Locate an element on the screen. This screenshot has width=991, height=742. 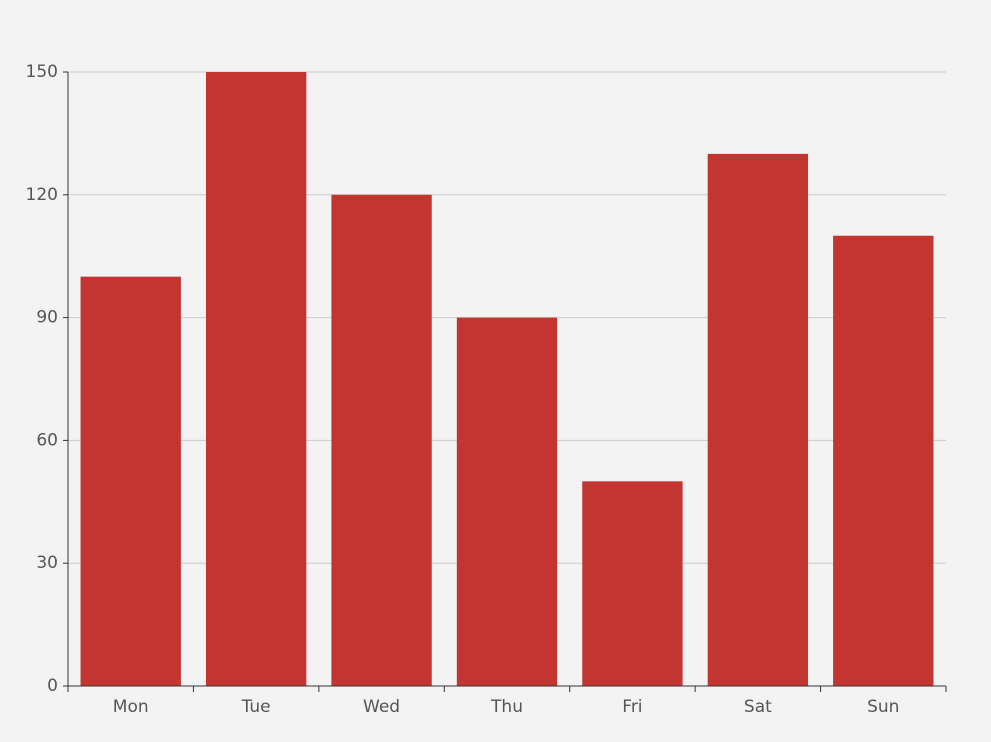
y-tick-label: 0 is located at coordinates (52, 686).